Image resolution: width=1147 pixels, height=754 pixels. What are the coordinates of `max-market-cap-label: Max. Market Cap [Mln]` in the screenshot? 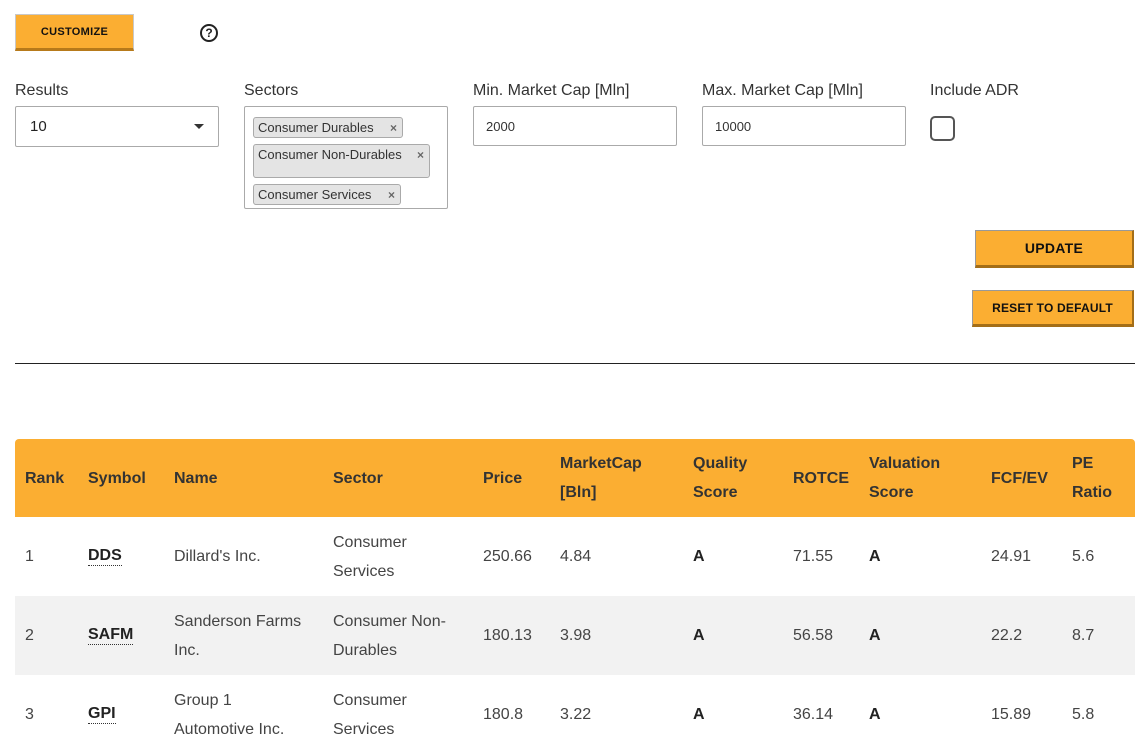 It's located at (782, 90).